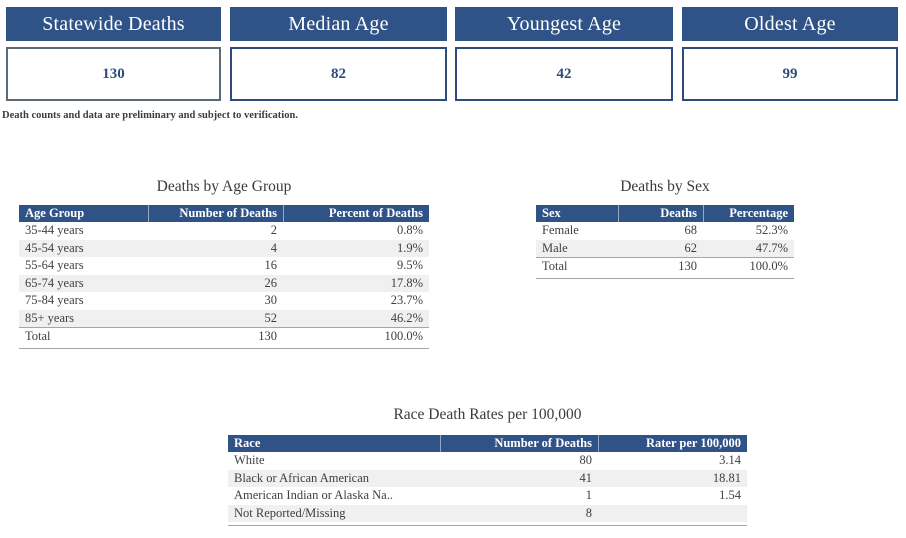 The image size is (906, 538). I want to click on table-cell: 46.2%, so click(406, 317).